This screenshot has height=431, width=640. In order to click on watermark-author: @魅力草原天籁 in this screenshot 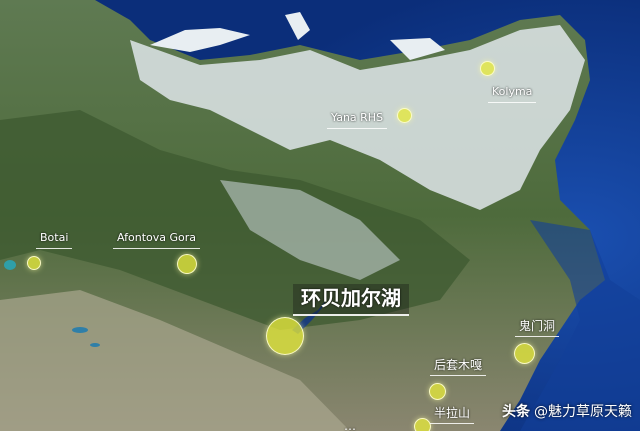, I will do `click(583, 412)`.